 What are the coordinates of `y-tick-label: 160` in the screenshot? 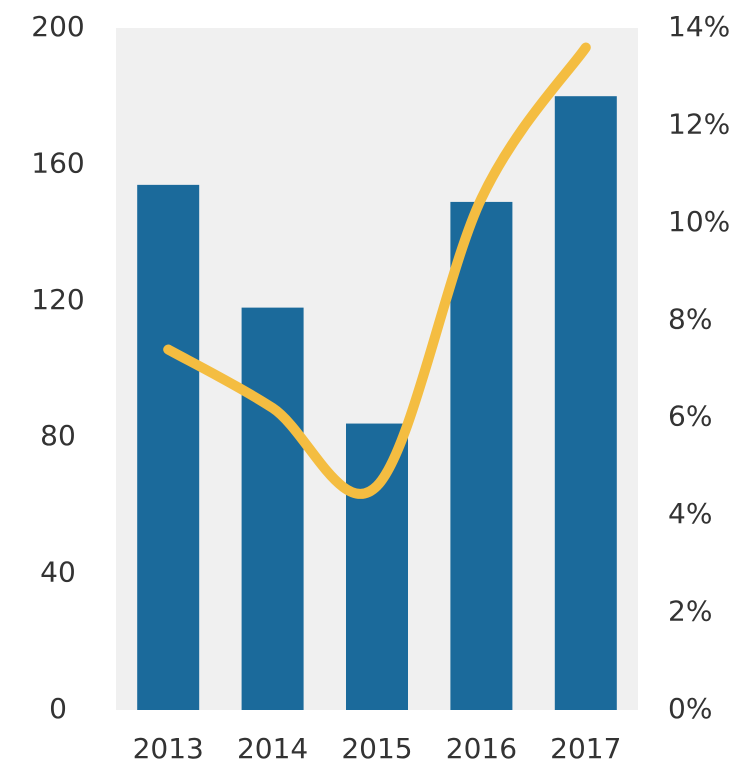 It's located at (57, 162).